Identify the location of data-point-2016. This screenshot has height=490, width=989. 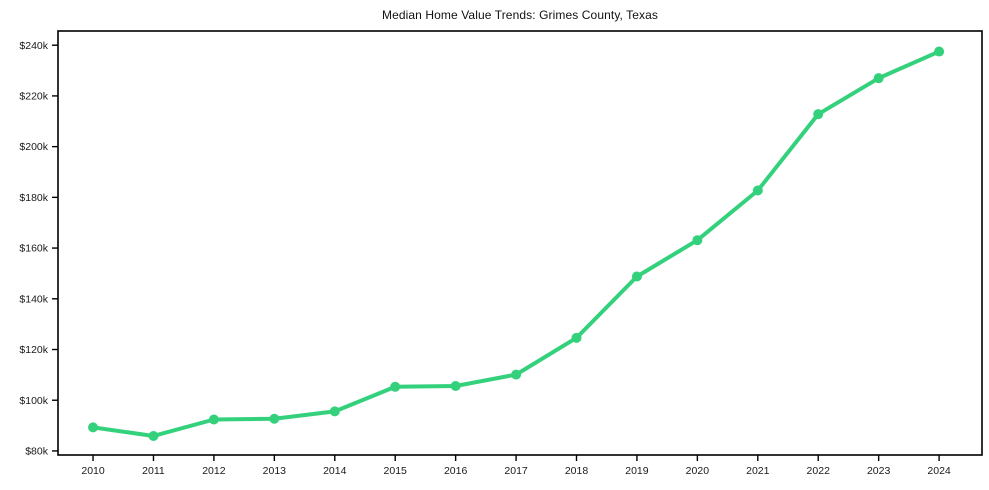
(455, 386).